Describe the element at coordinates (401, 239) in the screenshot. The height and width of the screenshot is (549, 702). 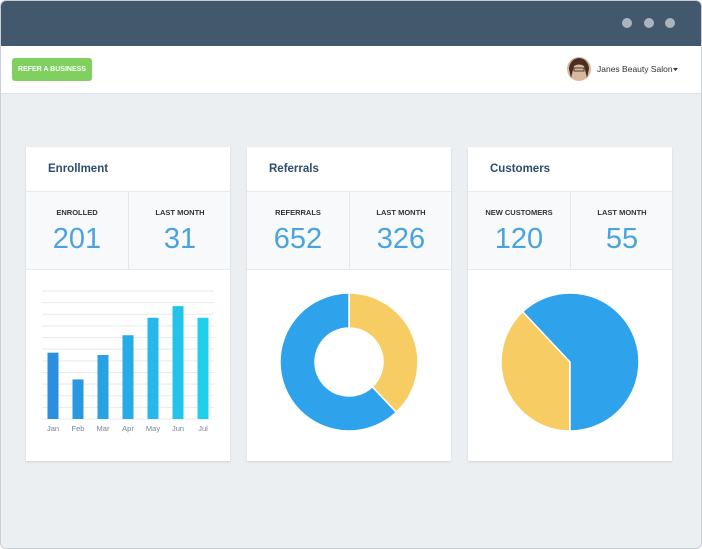
I see `stat-value: 326` at that location.